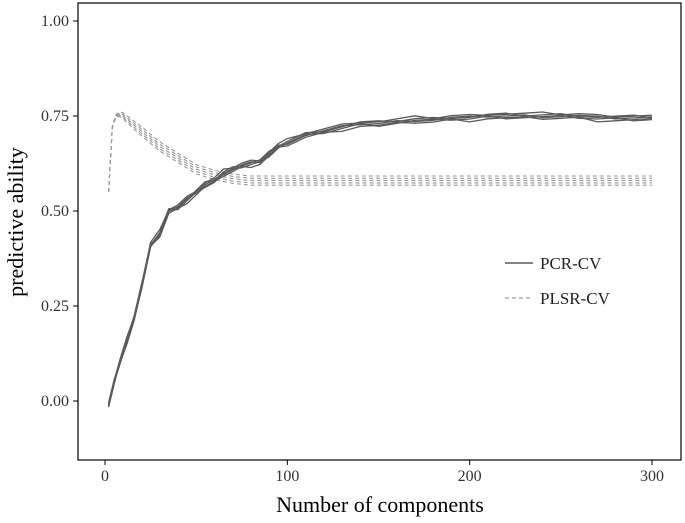 The height and width of the screenshot is (523, 685). What do you see at coordinates (15, 222) in the screenshot?
I see `y-axis-title: predictive ability` at bounding box center [15, 222].